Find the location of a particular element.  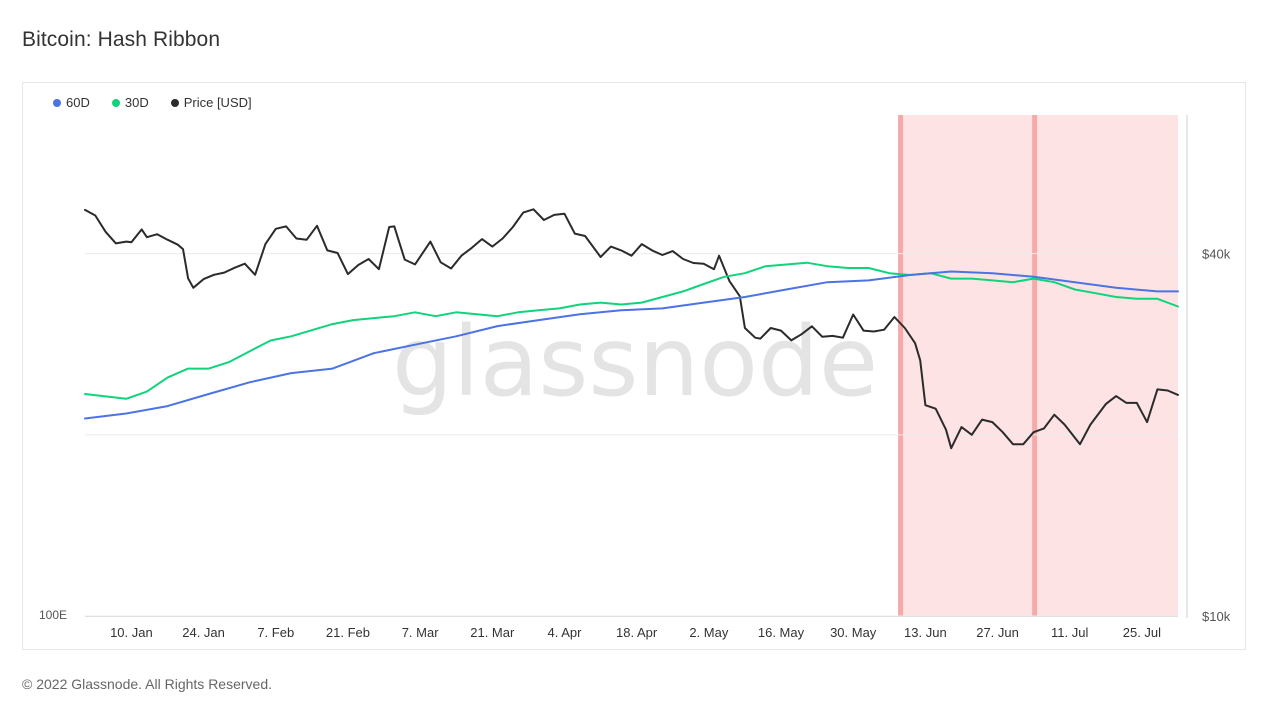

legend-item-30d: 30D is located at coordinates (130, 102).